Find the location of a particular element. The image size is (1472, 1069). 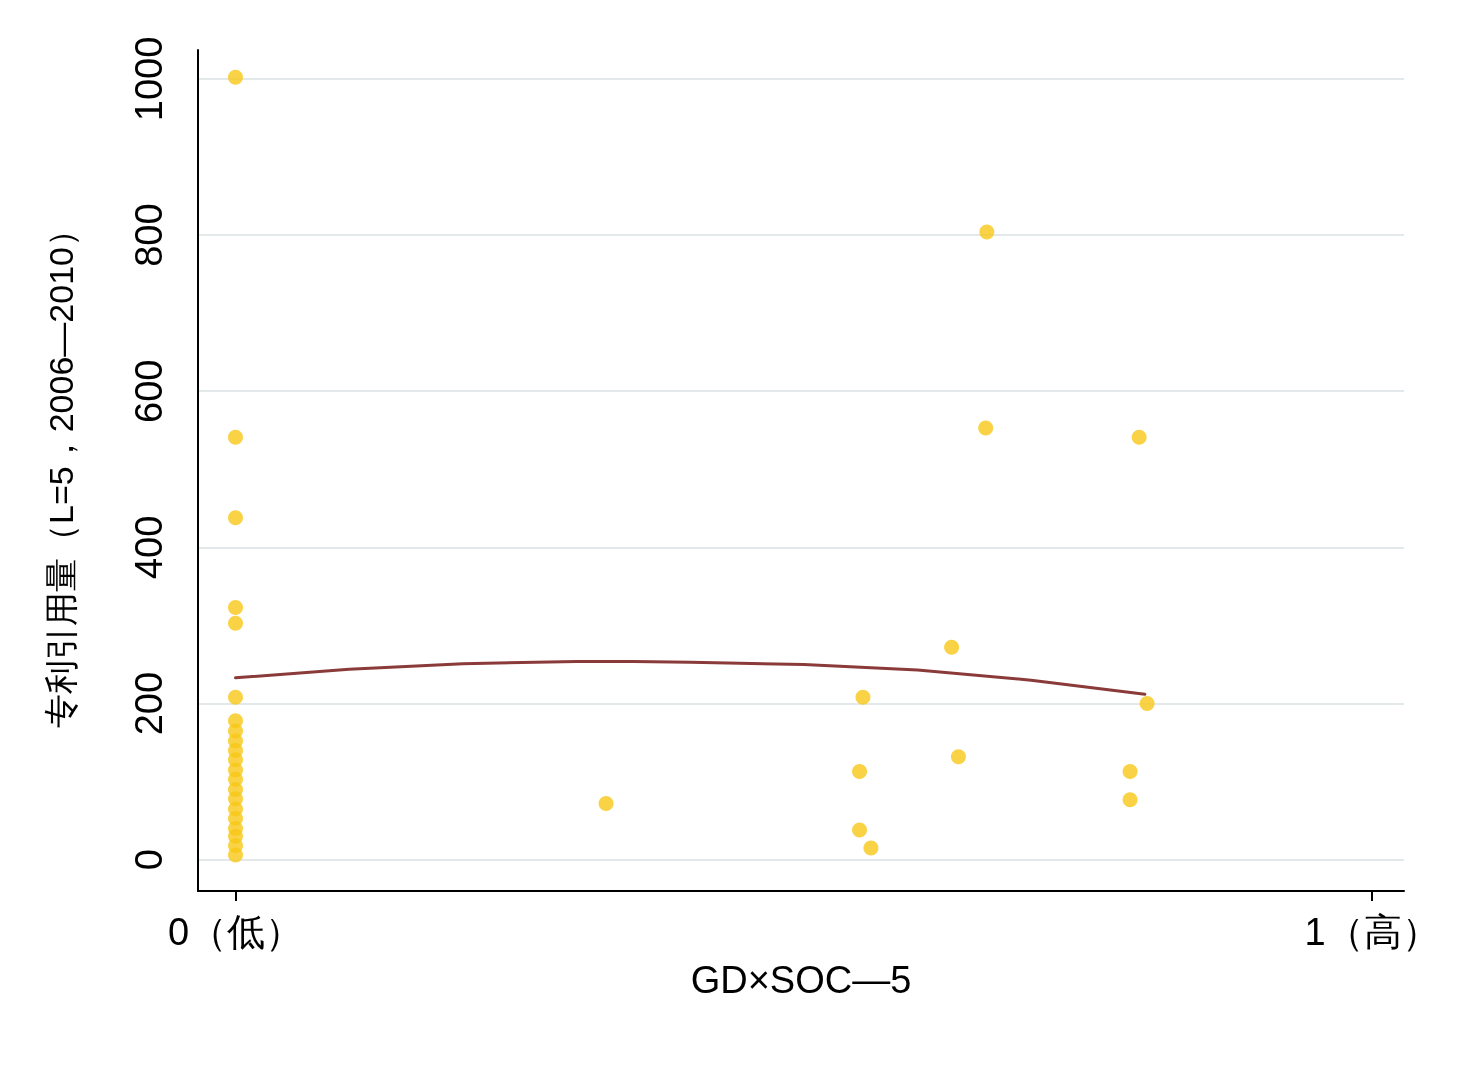

y-axis-title: 专利引用量（L=5，2006—2010） is located at coordinates (61, 470).